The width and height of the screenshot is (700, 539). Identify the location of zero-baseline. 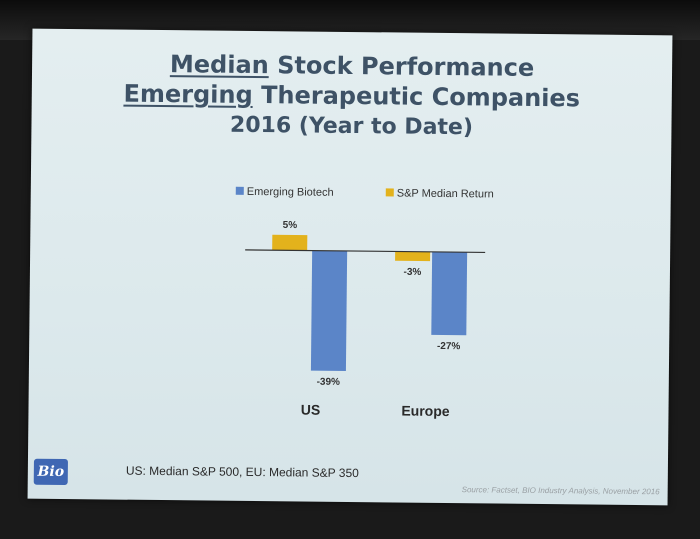
(365, 251).